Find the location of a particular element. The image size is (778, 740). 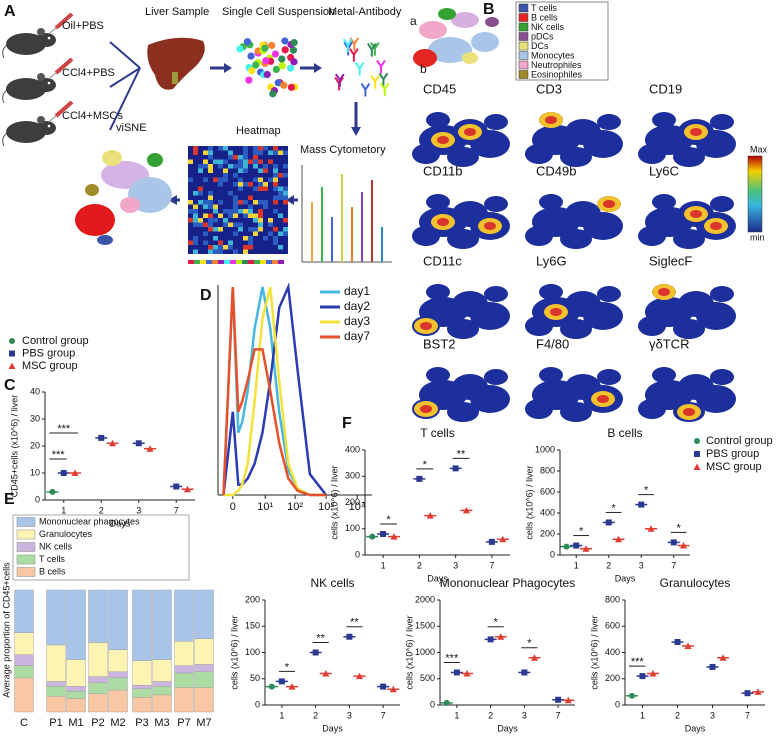

legend-label: Granulocytes is located at coordinates (66, 534).